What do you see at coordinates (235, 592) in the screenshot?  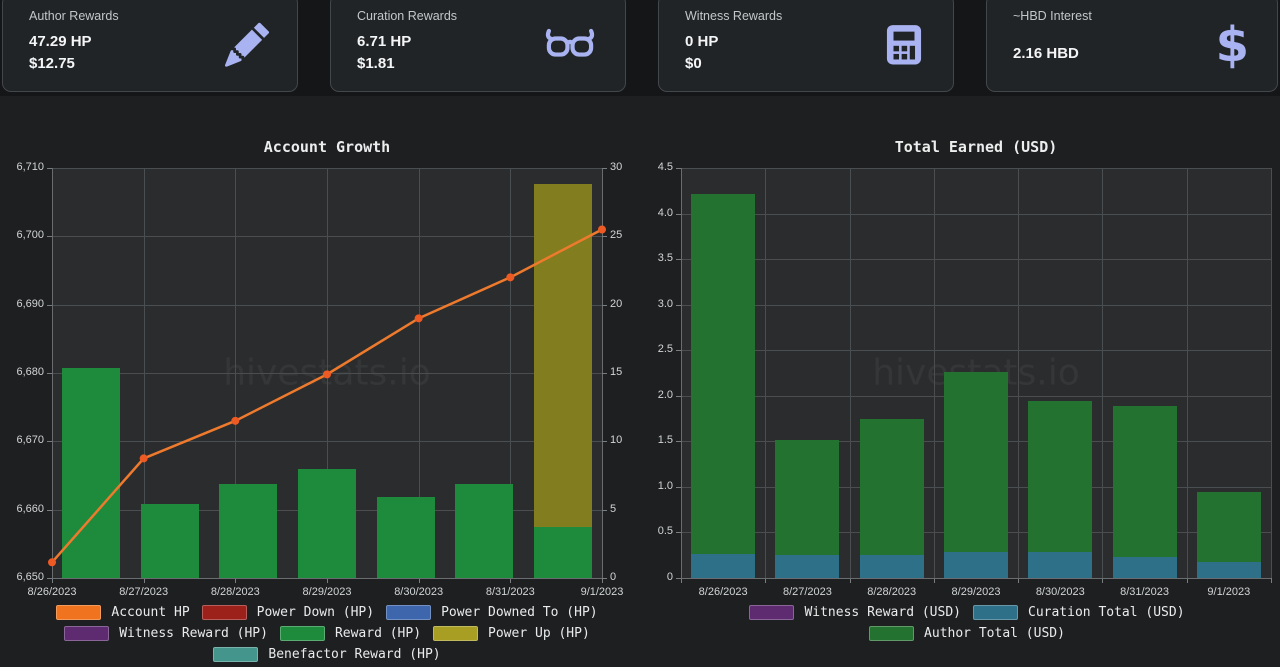 I see `x-axis-label: 8/28/2023` at bounding box center [235, 592].